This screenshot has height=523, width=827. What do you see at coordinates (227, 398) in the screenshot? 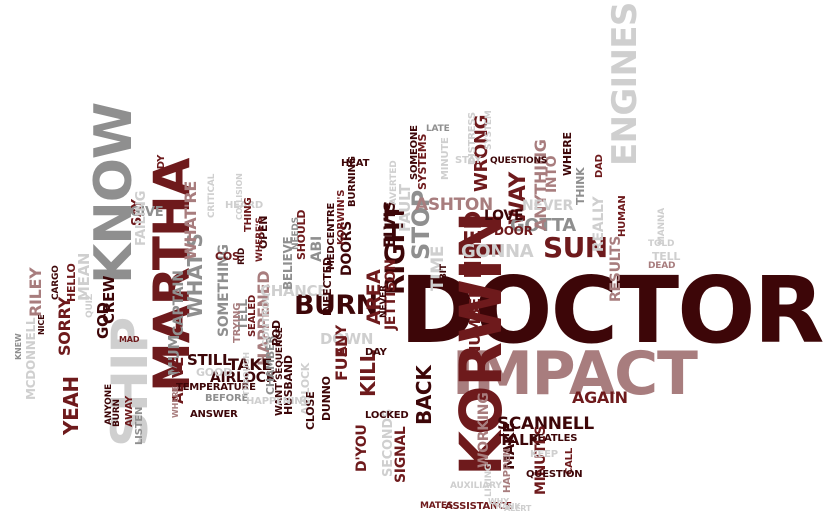
I see `word-before: BEFORE` at bounding box center [227, 398].